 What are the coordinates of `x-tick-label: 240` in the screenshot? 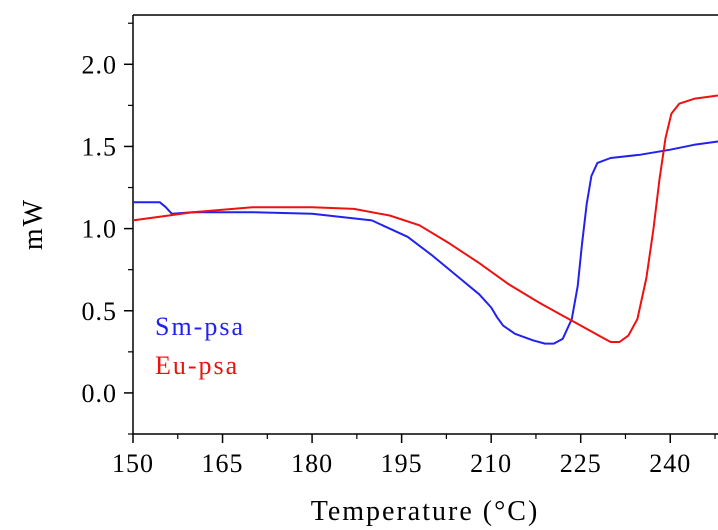 It's located at (670, 463).